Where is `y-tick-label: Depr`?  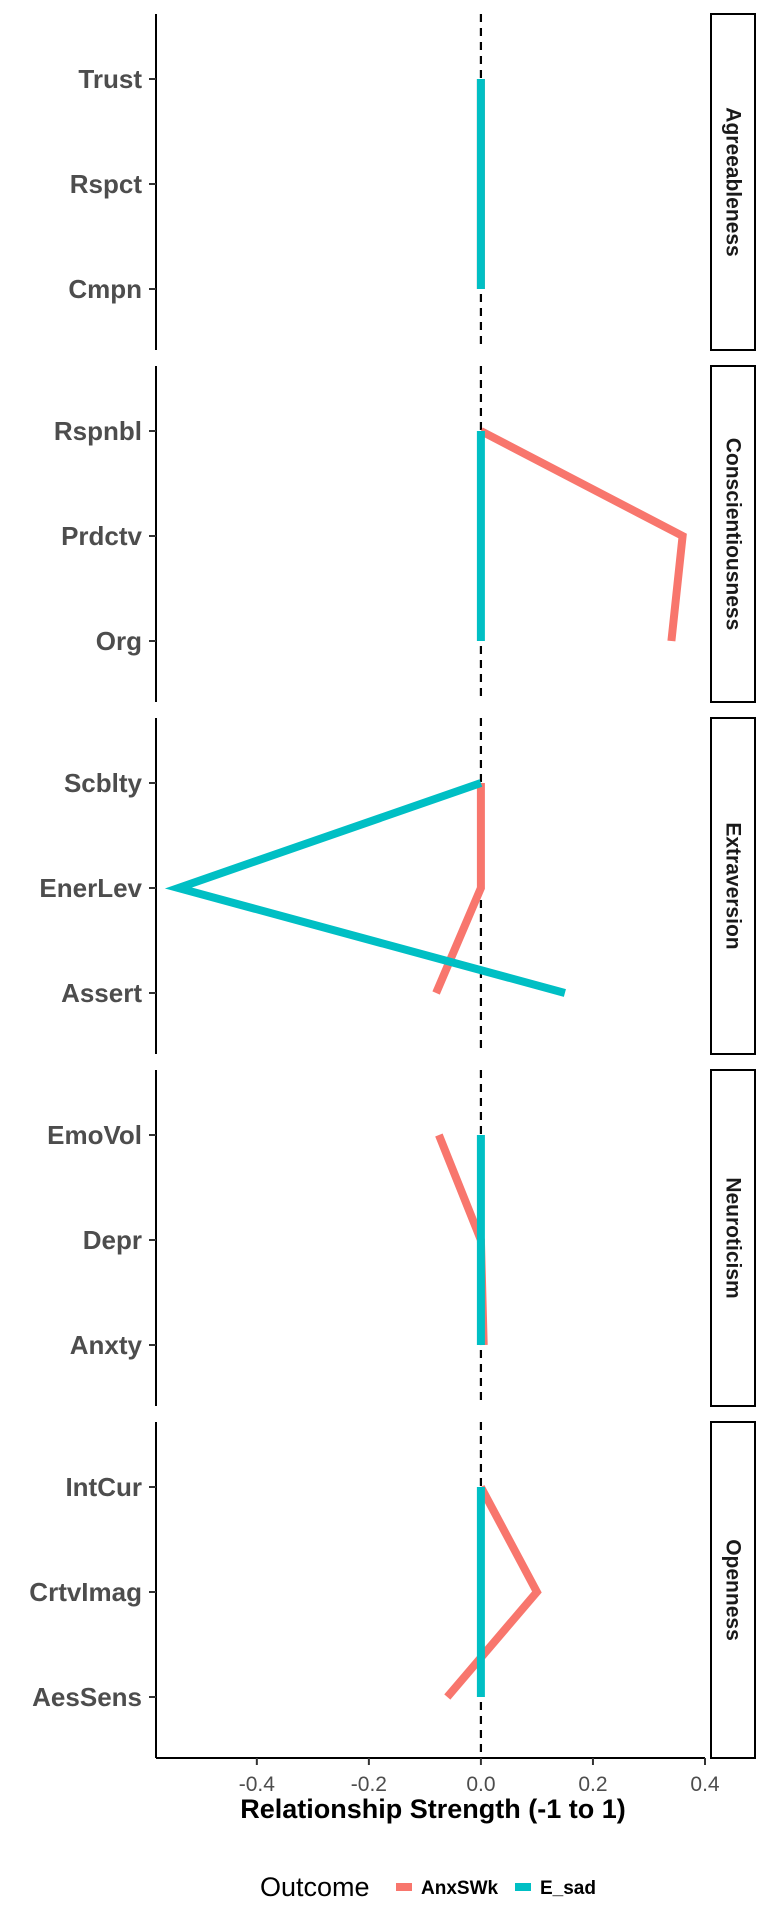 y-tick-label: Depr is located at coordinates (112, 1240).